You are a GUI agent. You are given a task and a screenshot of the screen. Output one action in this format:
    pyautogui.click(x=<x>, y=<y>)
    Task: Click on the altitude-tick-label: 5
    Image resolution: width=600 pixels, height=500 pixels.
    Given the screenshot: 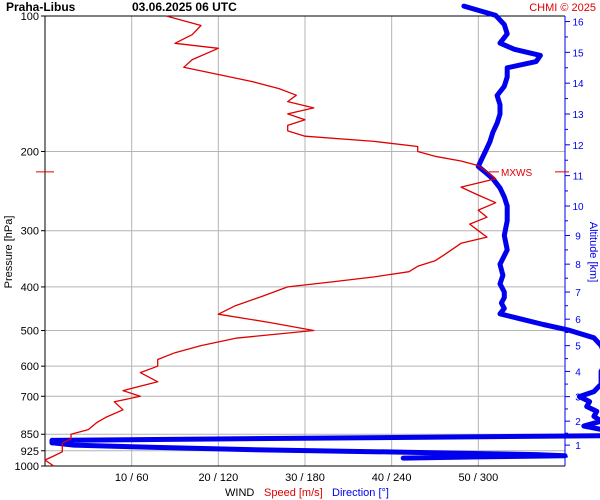 What is the action you would take?
    pyautogui.click(x=578, y=347)
    